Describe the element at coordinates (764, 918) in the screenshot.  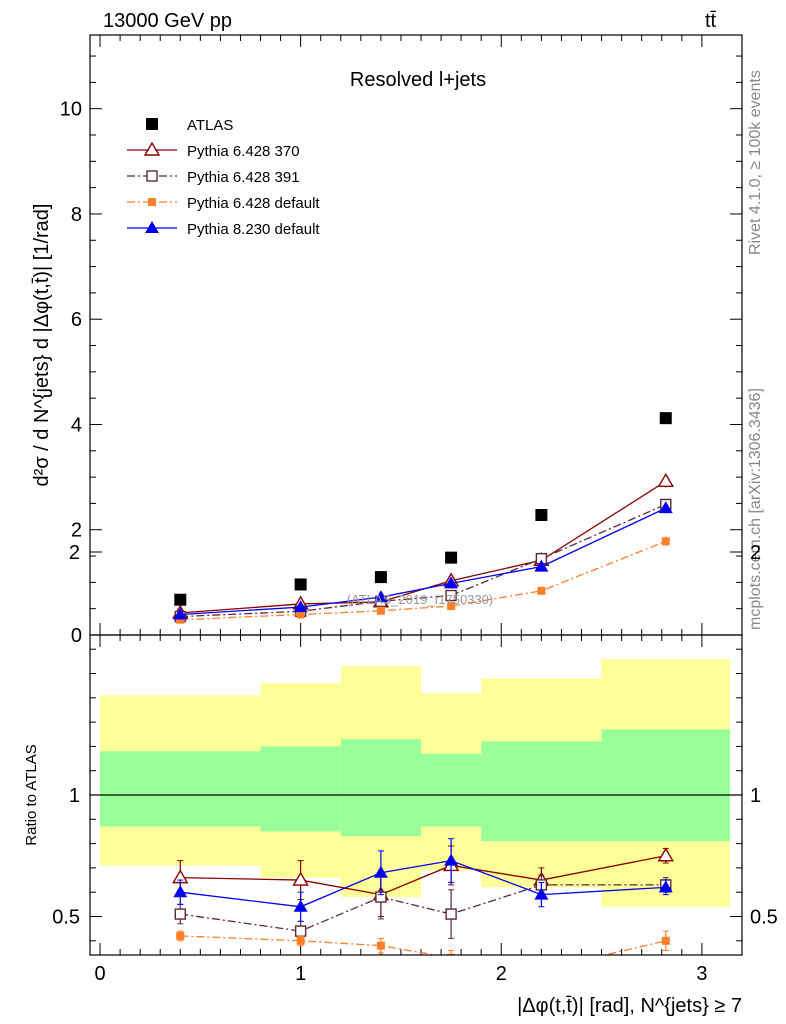
I see `ratio-y-tick-label-right: 0.5` at that location.